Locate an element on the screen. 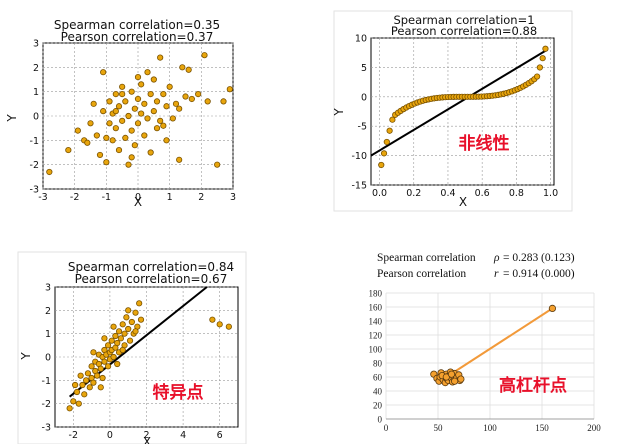 The image size is (619, 444). panel-2-y-axis-title: Y is located at coordinates (339, 112).